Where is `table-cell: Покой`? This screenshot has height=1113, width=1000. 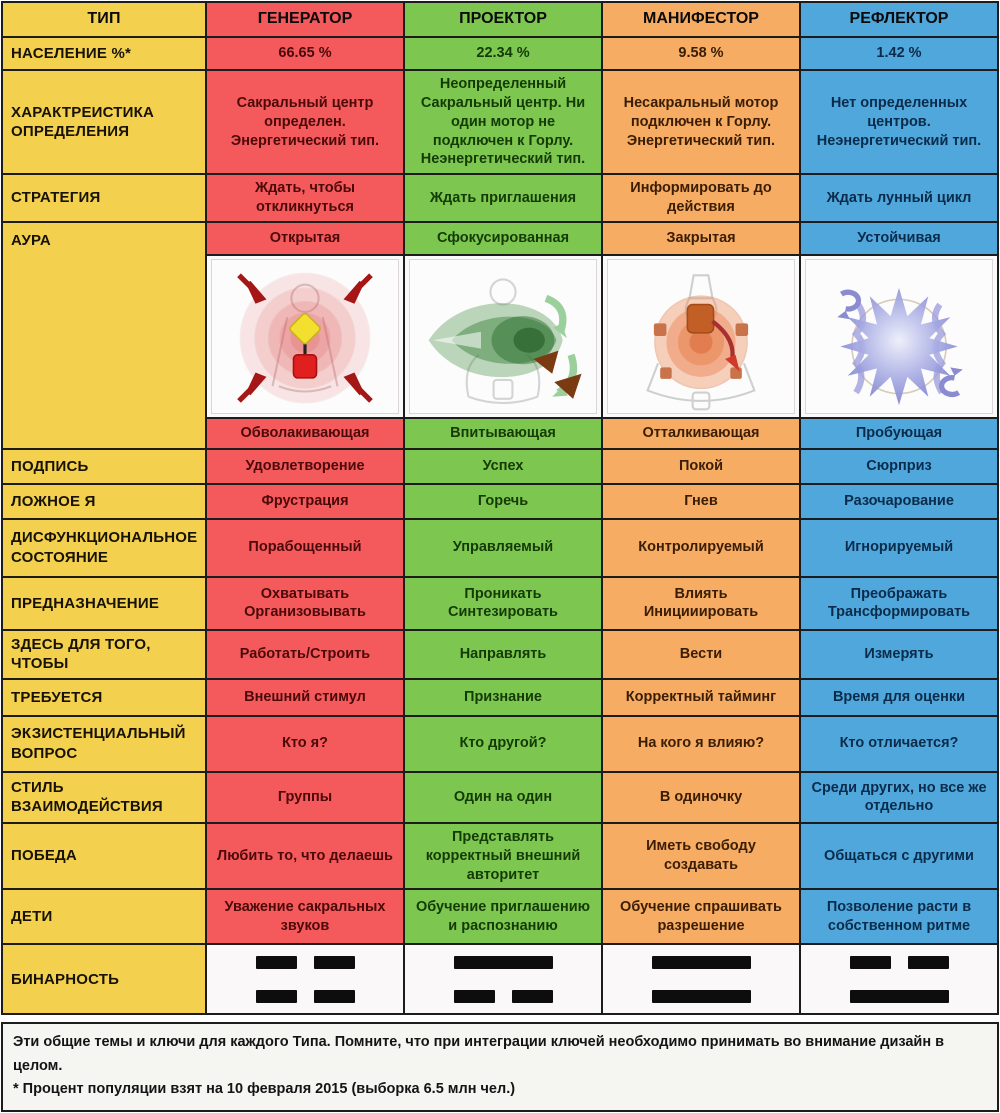 table-cell: Покой is located at coordinates (700, 466).